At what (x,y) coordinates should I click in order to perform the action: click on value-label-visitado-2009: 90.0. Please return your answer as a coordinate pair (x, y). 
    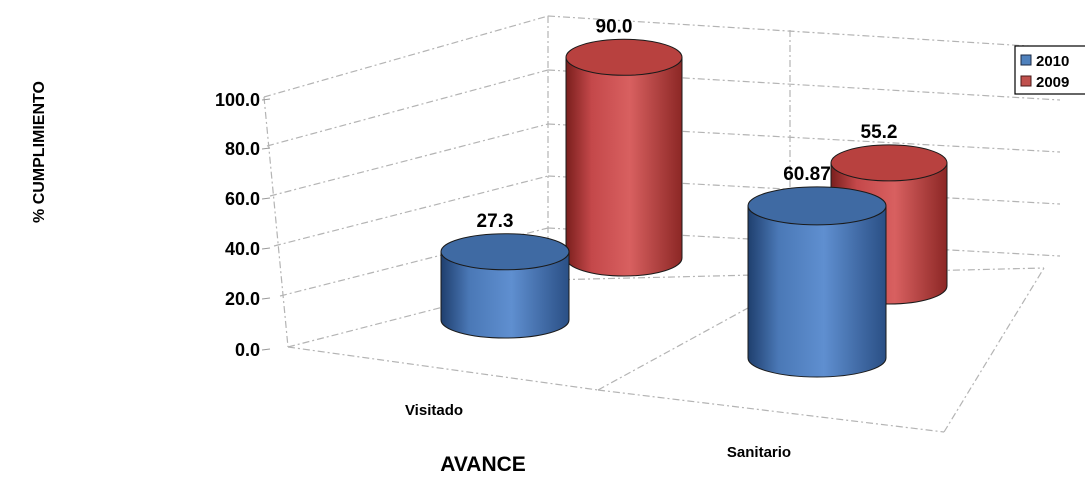
    Looking at the image, I should click on (614, 26).